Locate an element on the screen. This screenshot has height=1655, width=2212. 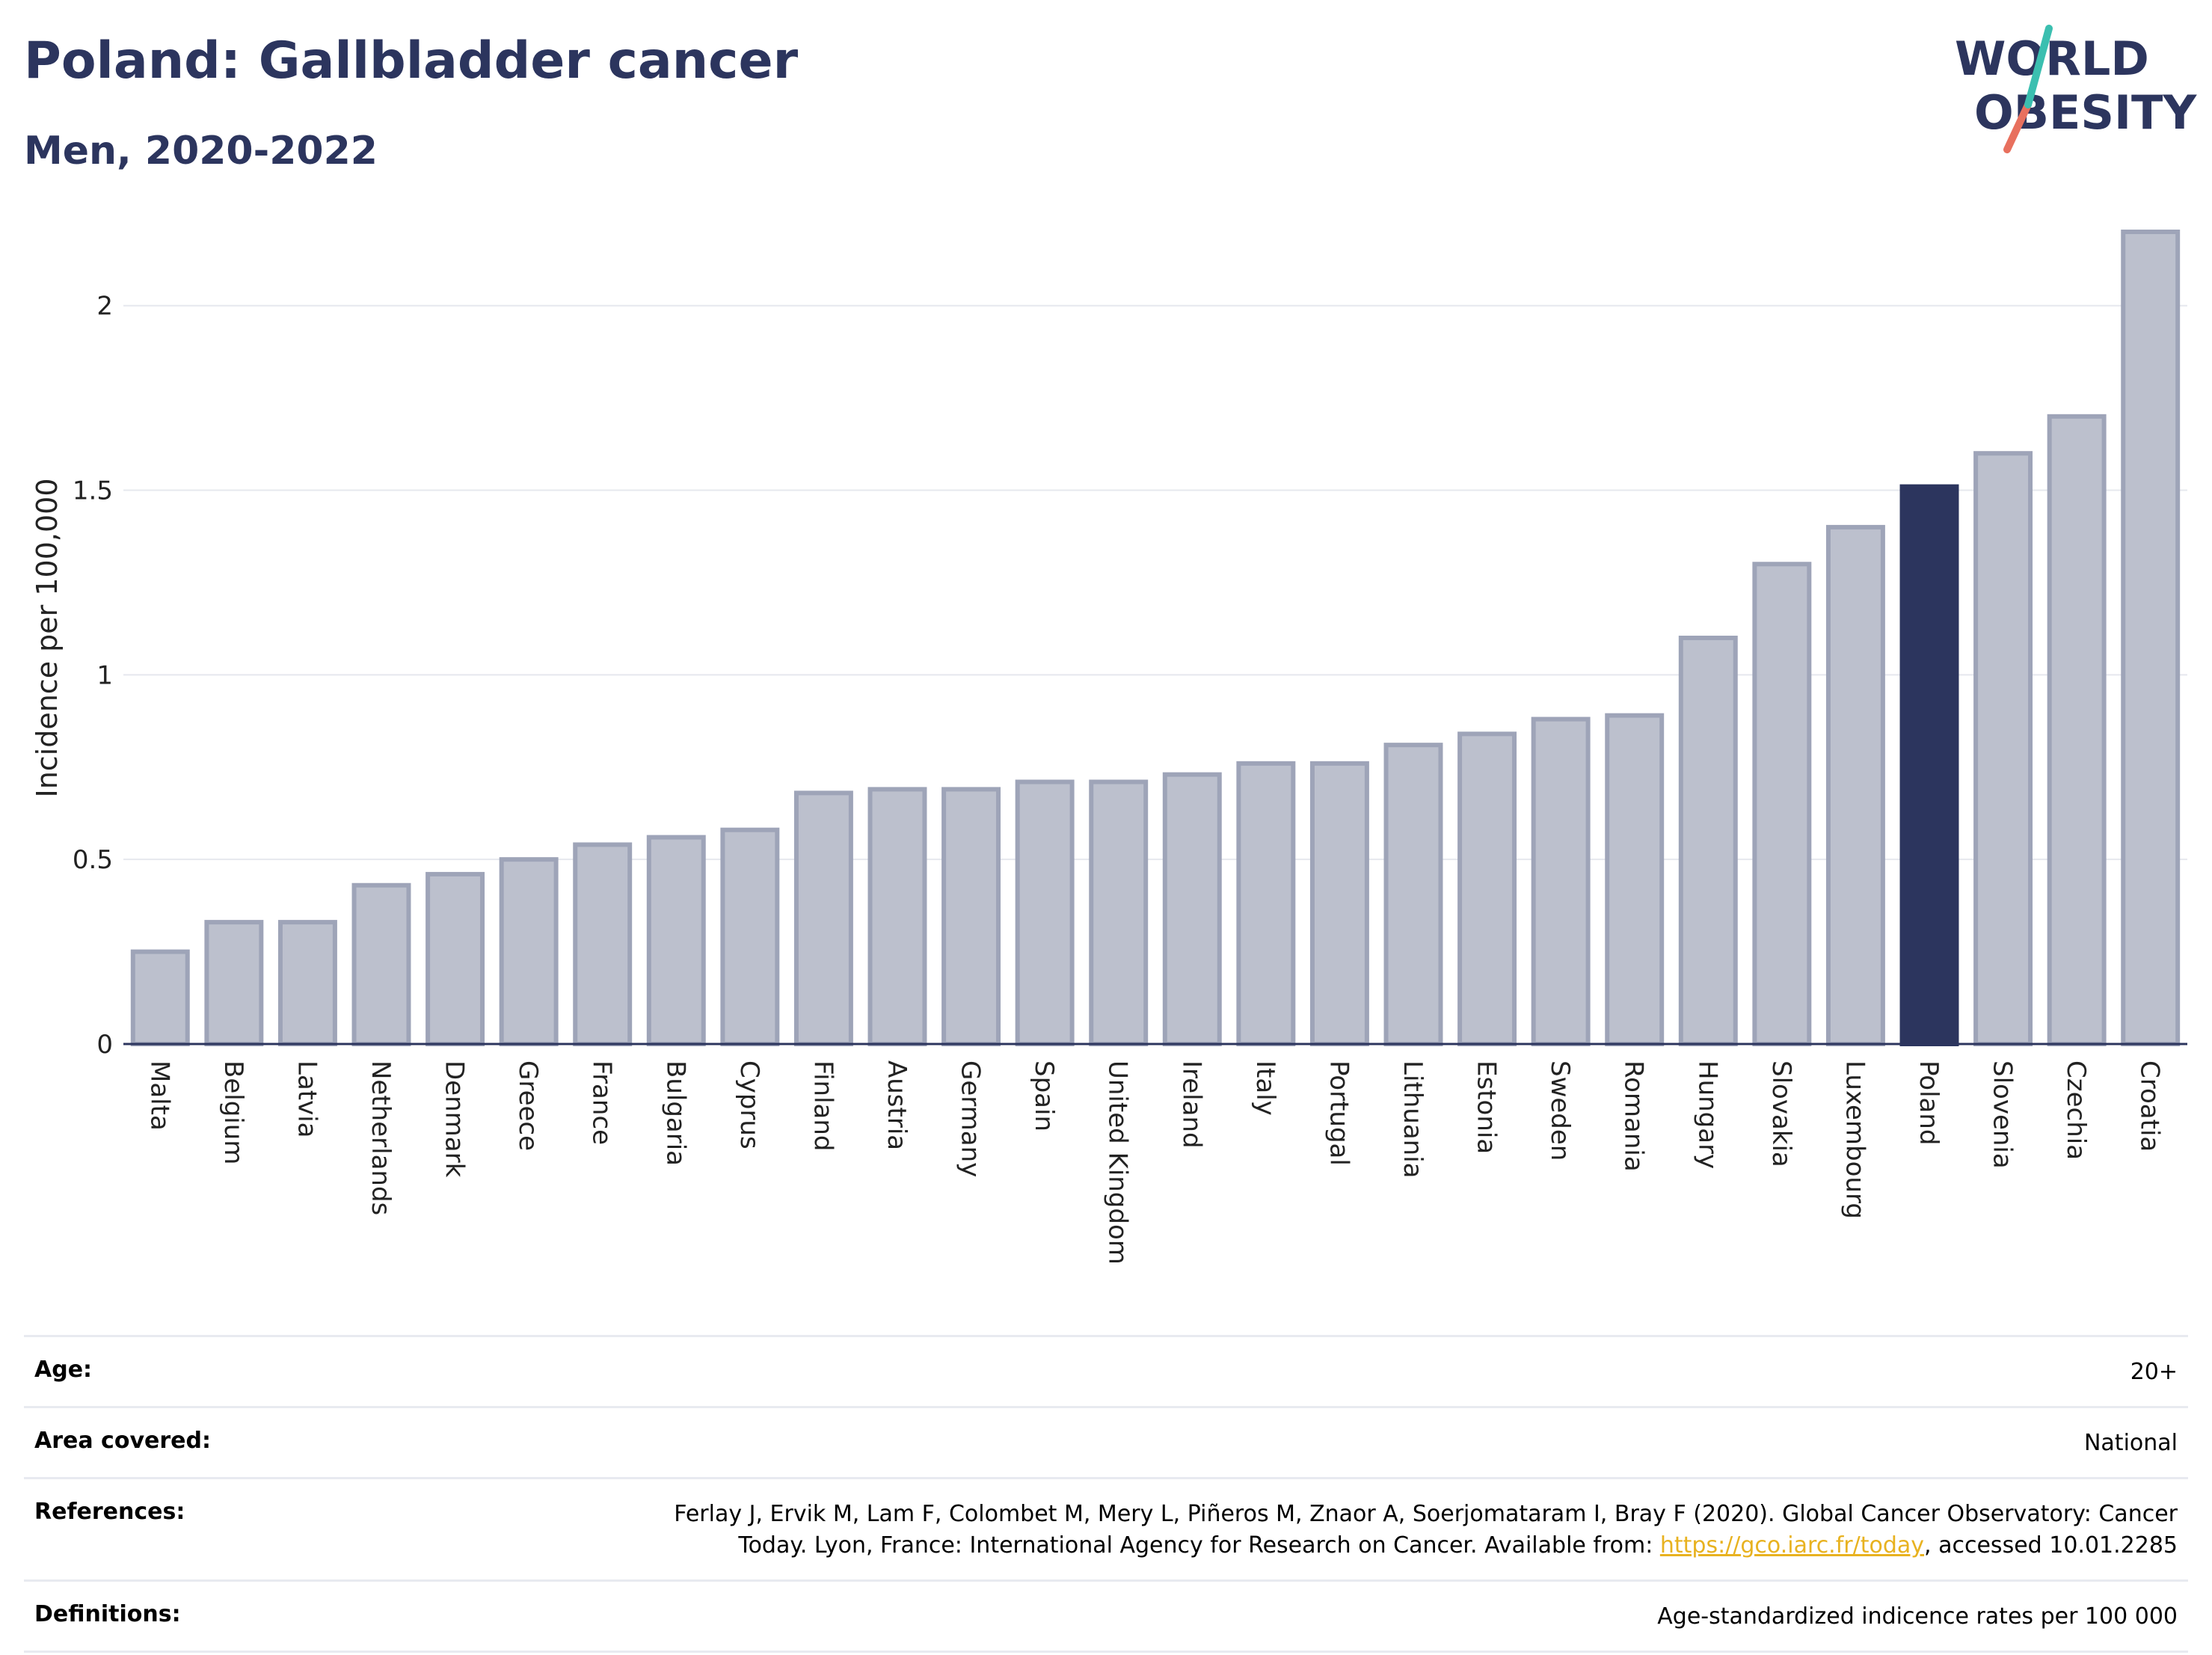
x-tick-label: Ireland is located at coordinates (1191, 1104).